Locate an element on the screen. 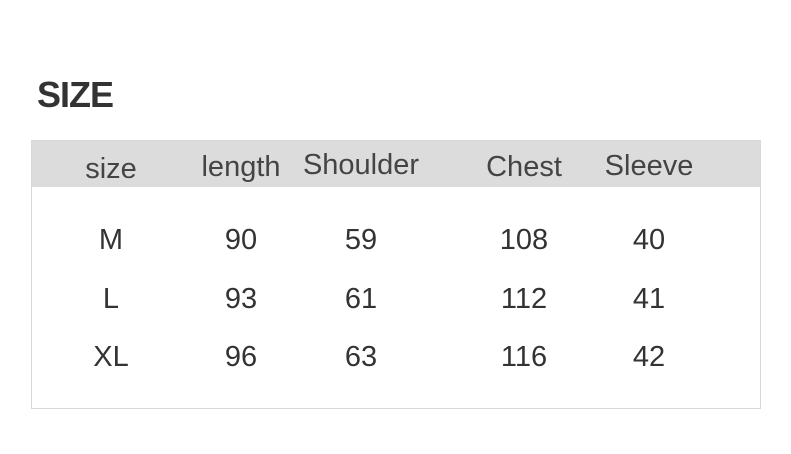 The height and width of the screenshot is (454, 791). table-header is located at coordinates (396, 164).